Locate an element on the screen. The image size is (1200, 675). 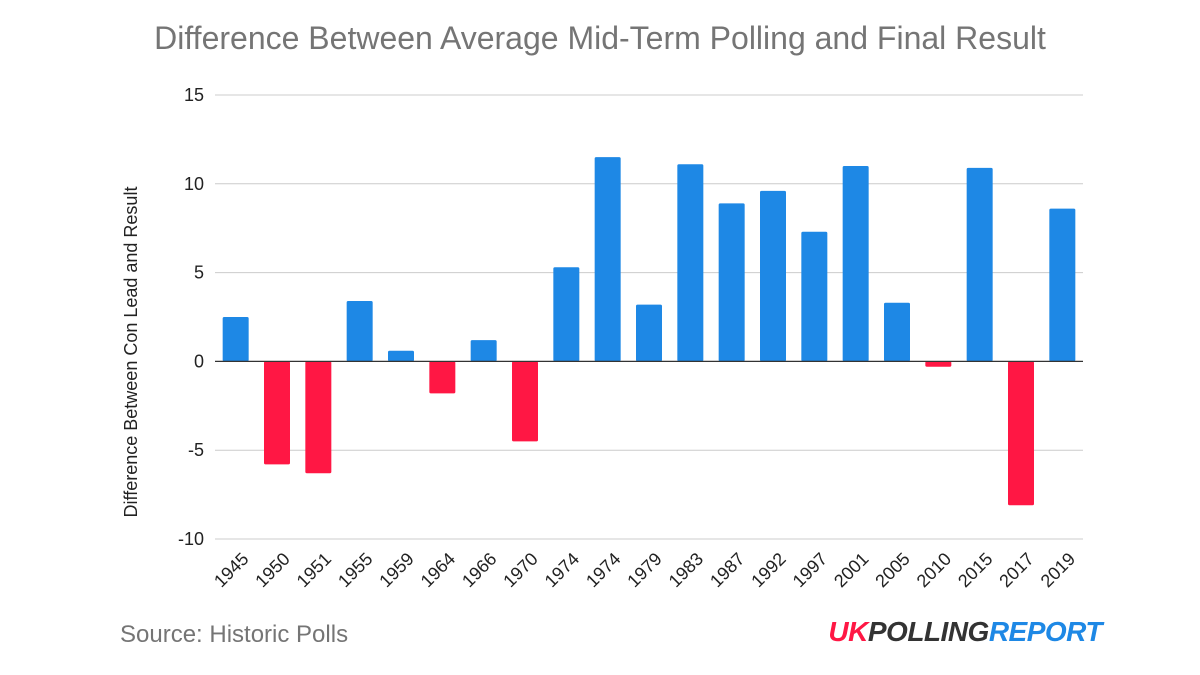
y-tick-label: 5 is located at coordinates (199, 273).